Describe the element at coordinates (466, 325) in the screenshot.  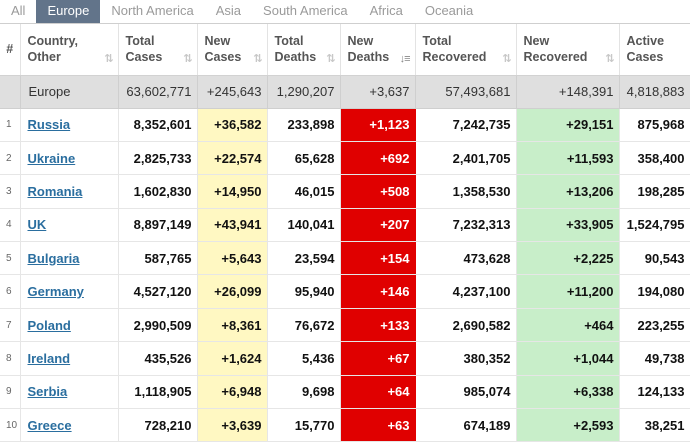
I see `total-recovered-cell: 2,690,582` at that location.